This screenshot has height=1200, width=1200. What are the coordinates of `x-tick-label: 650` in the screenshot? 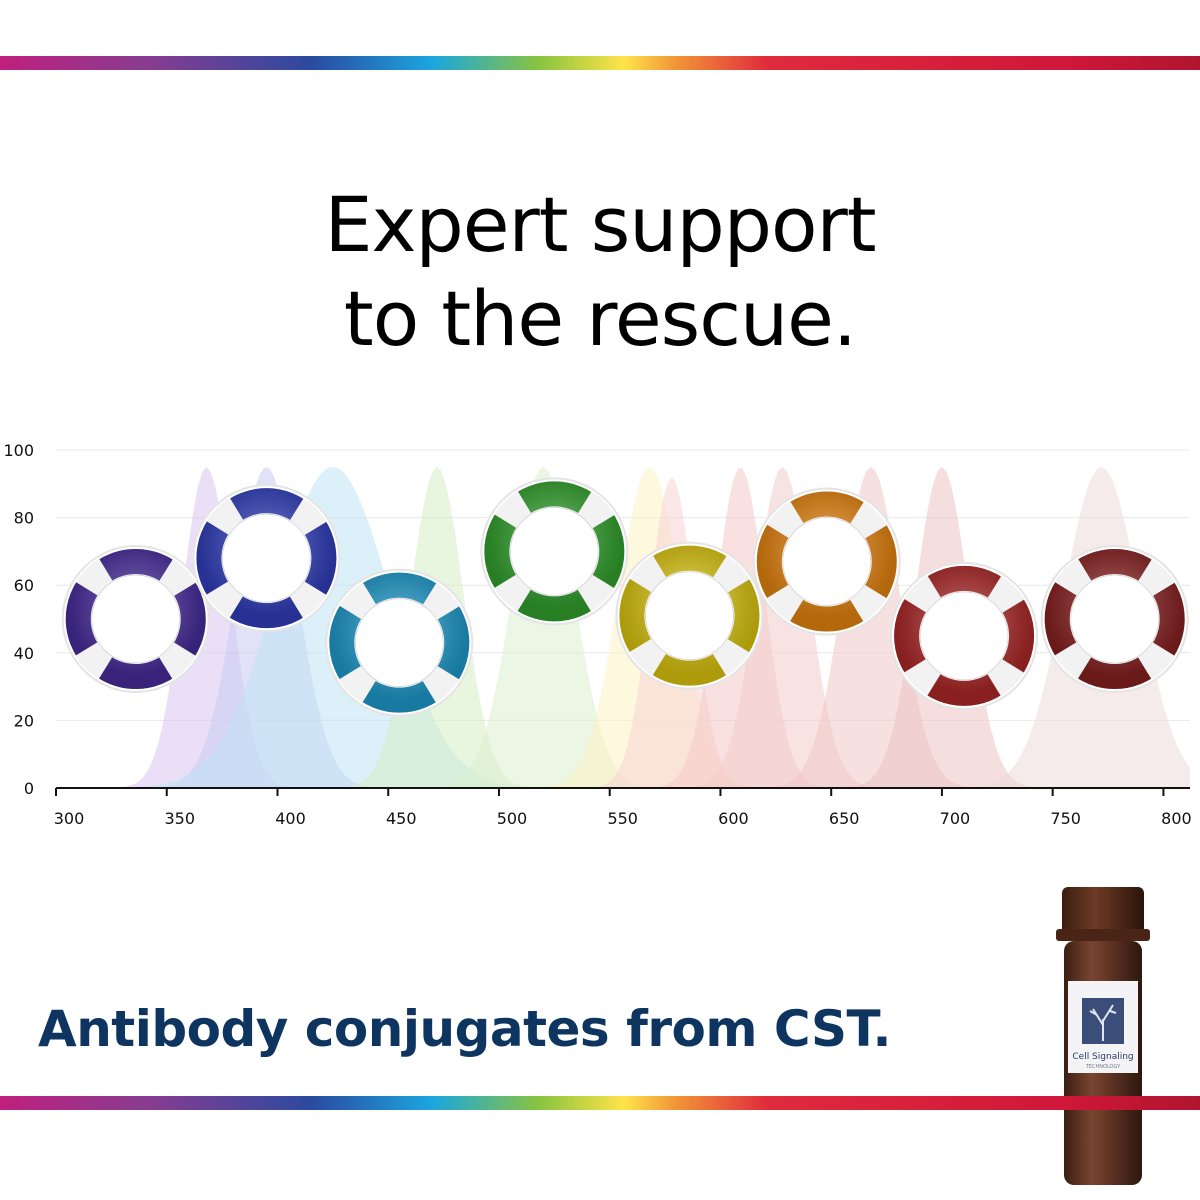 It's located at (844, 818).